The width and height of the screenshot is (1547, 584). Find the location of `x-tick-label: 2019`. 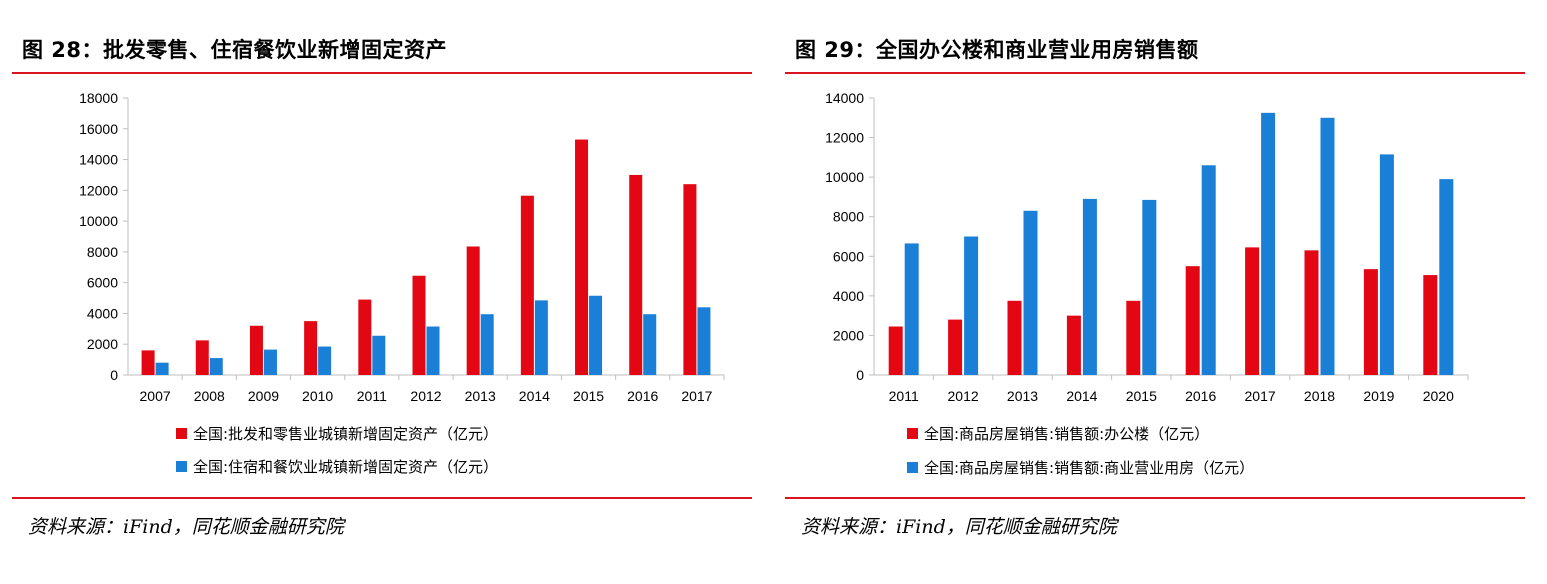

x-tick-label: 2019 is located at coordinates (1378, 396).